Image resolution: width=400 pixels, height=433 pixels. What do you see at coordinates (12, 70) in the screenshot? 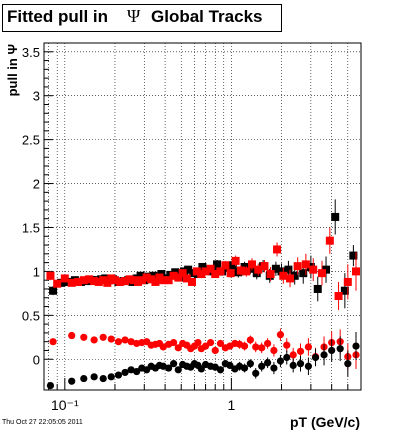
I see `y-axis-label: pull in Ψ` at bounding box center [12, 70].